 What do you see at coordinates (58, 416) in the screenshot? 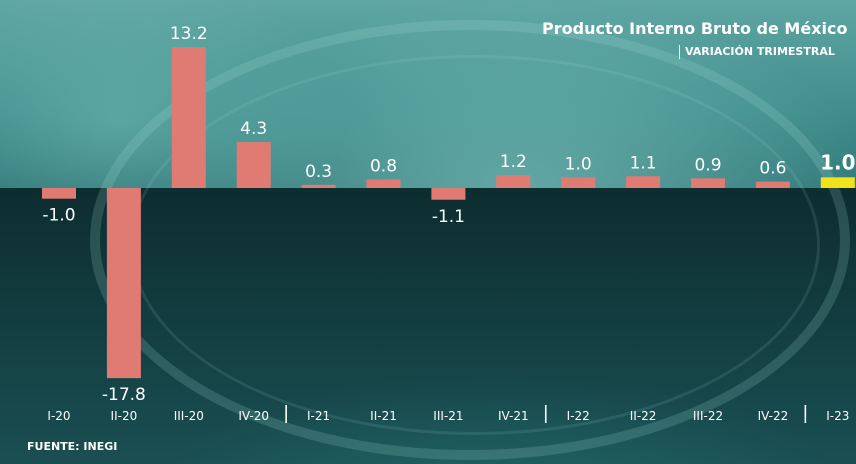
I see `category-label-I-20: I-20` at bounding box center [58, 416].